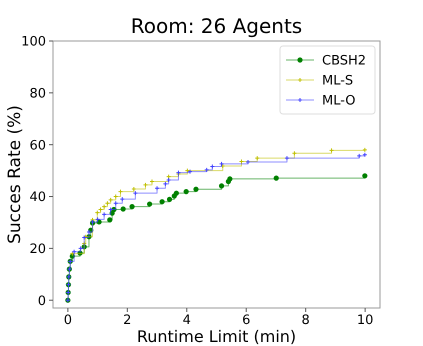 Image resolution: width=423 pixels, height=346 pixels. What do you see at coordinates (216, 336) in the screenshot?
I see `x-axis-title: Runtime Limit (min)` at bounding box center [216, 336].